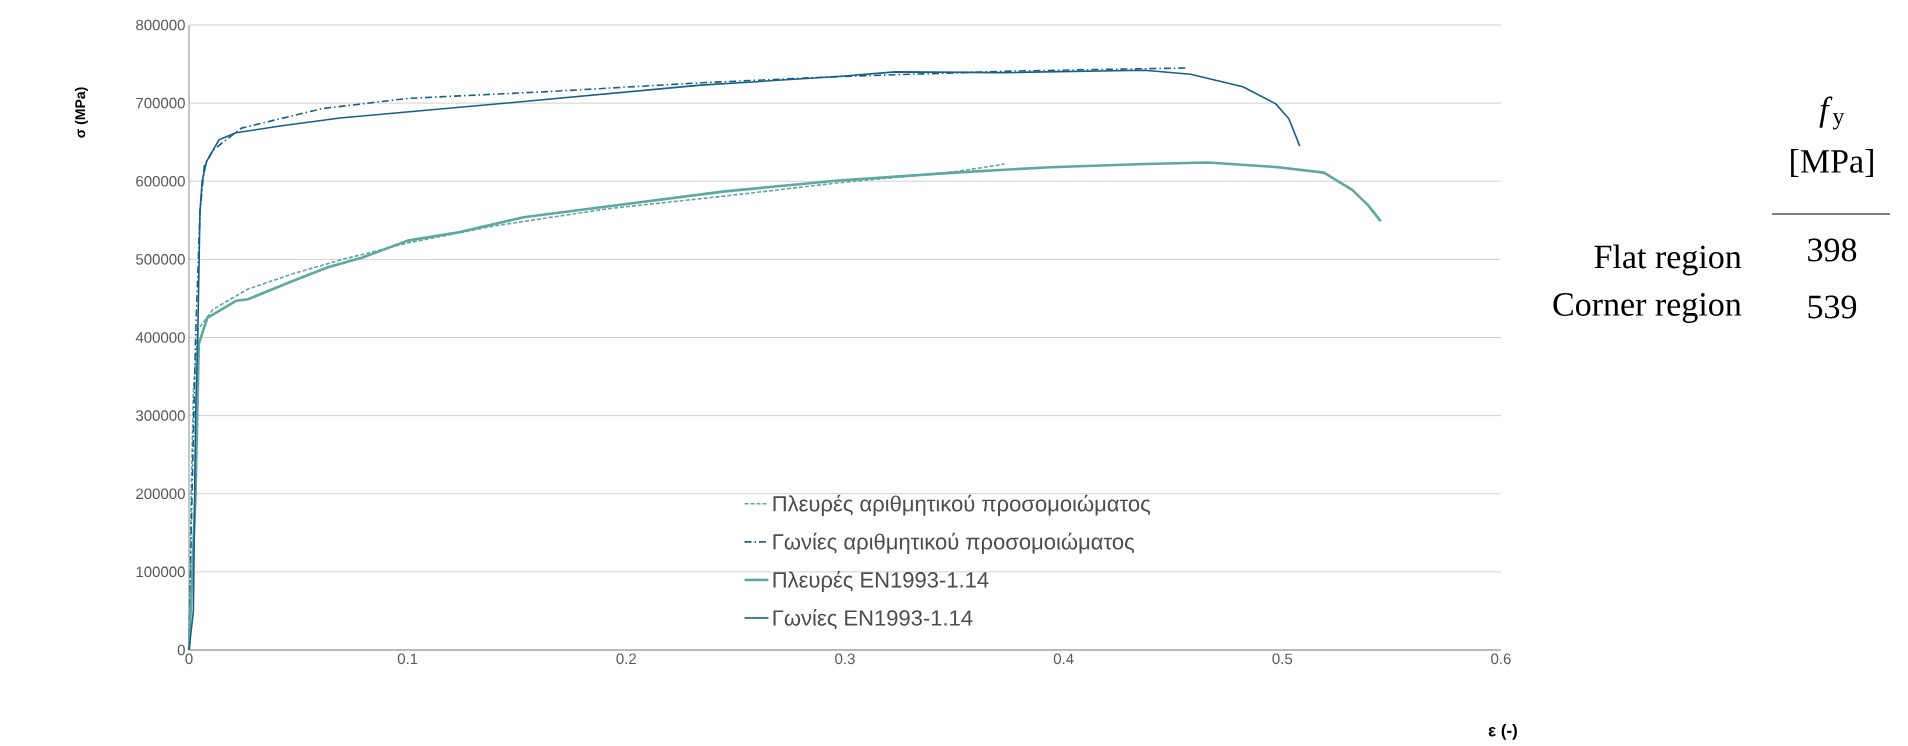 This screenshot has height=746, width=1908. What do you see at coordinates (160, 572) in the screenshot?
I see `y-tick-label: 100000` at bounding box center [160, 572].